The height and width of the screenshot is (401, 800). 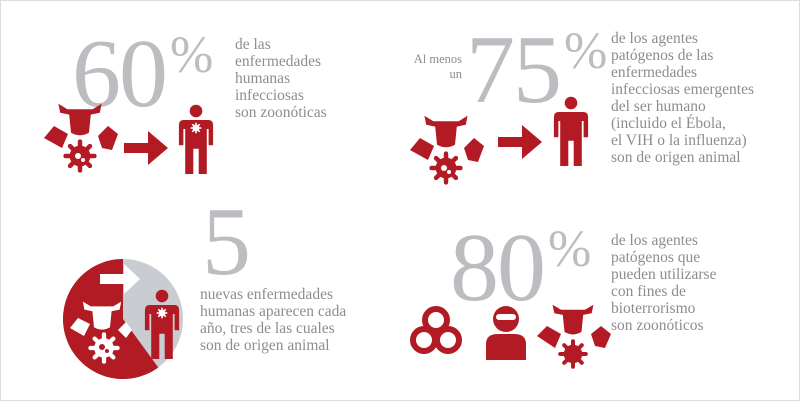 I want to click on stat-figure: 60%, so click(x=143, y=74).